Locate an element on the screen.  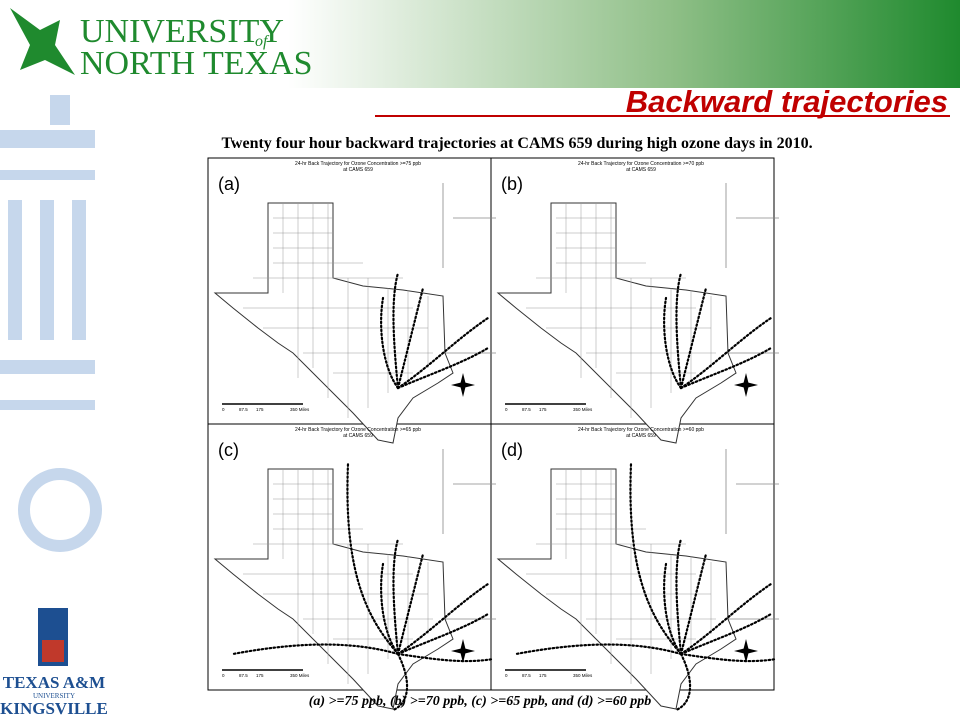
logo-text: UNIVERSITY is located at coordinates (54, 696).